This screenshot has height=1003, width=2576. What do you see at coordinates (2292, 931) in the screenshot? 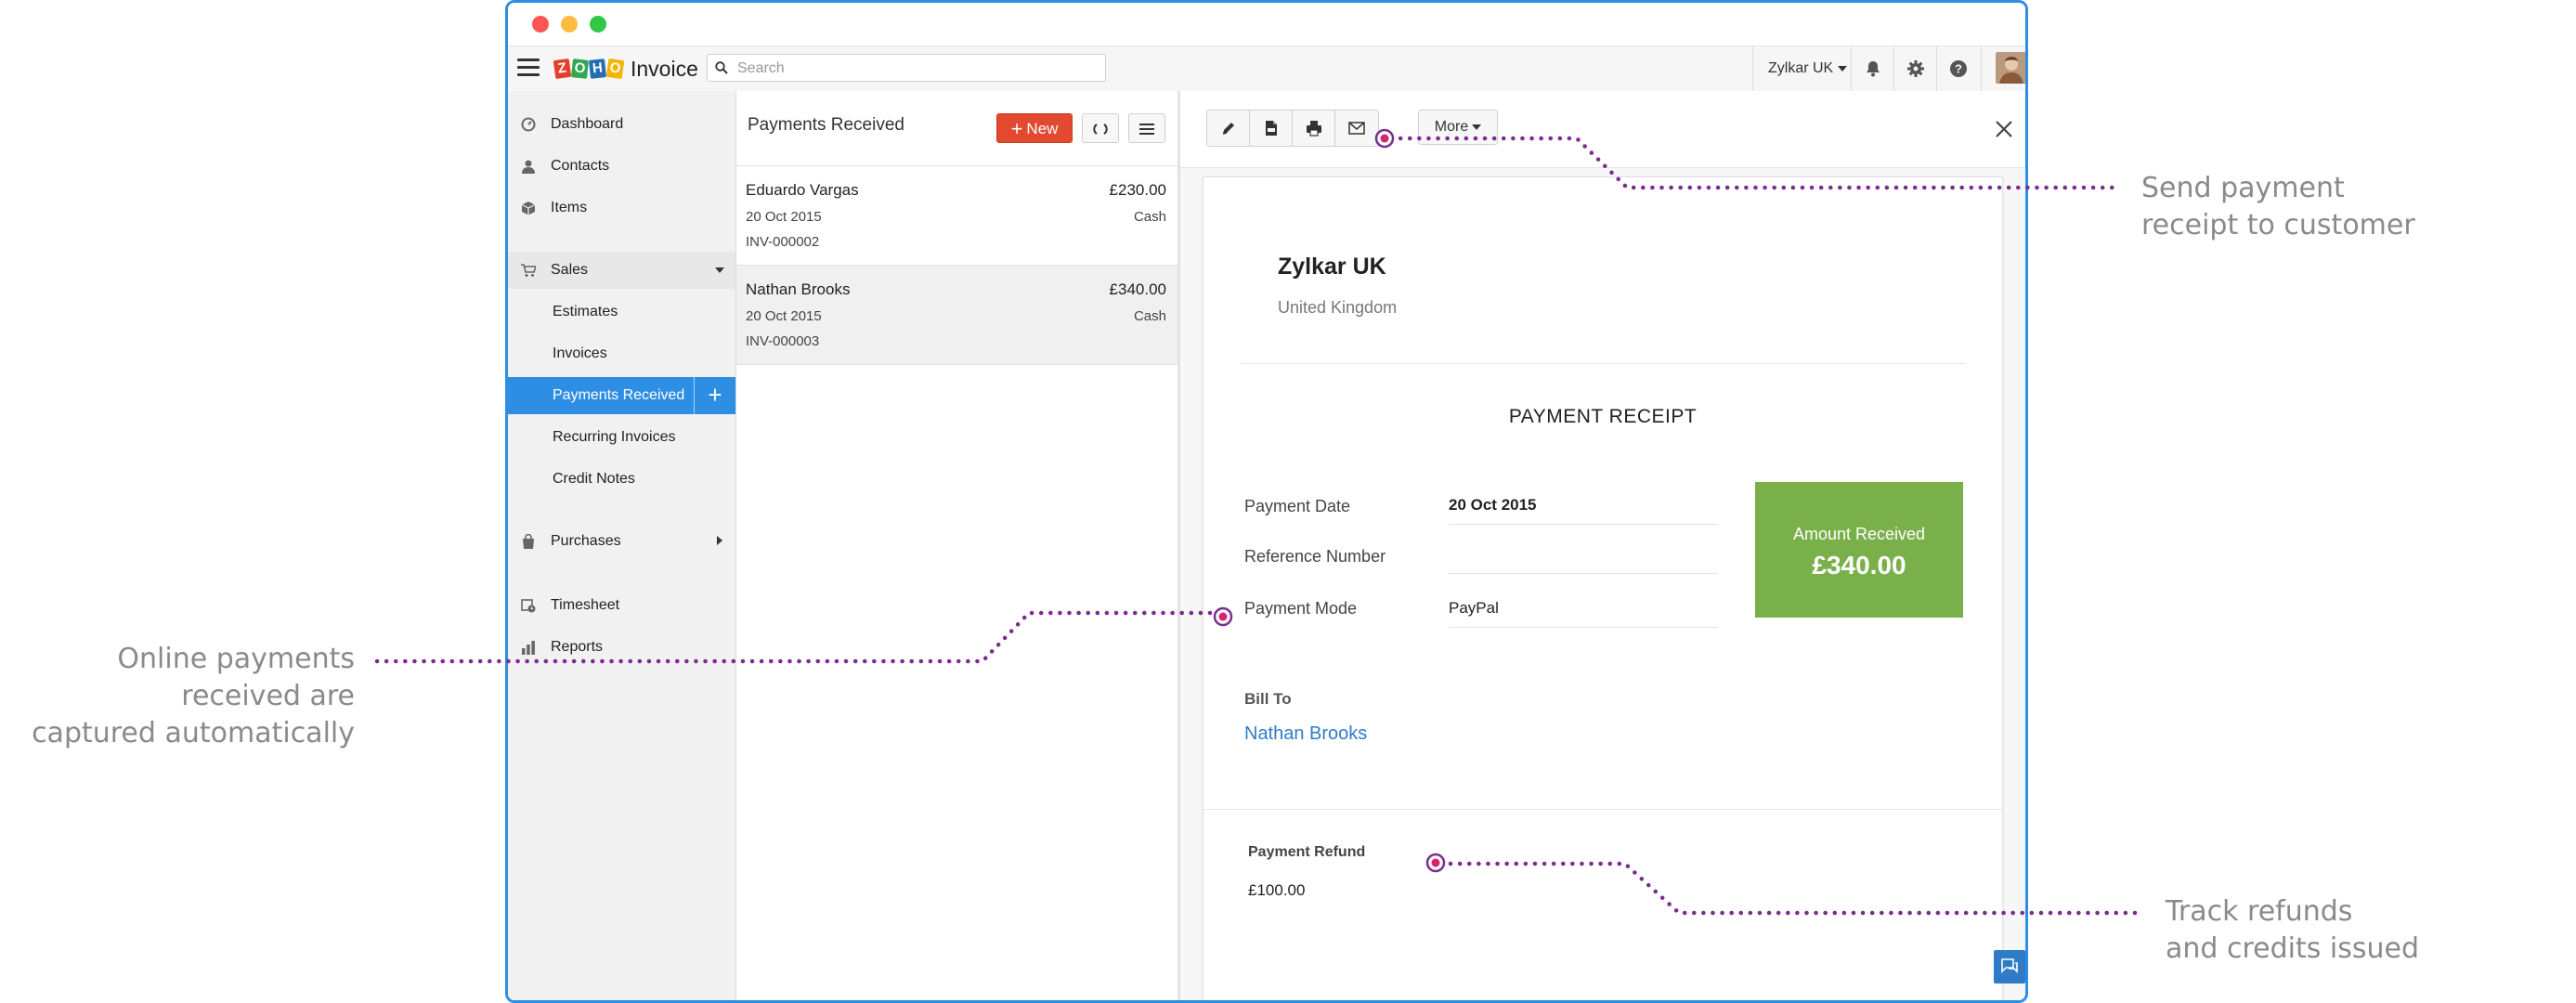
I see `callout-track-refunds: Track refunds and credits issued` at bounding box center [2292, 931].